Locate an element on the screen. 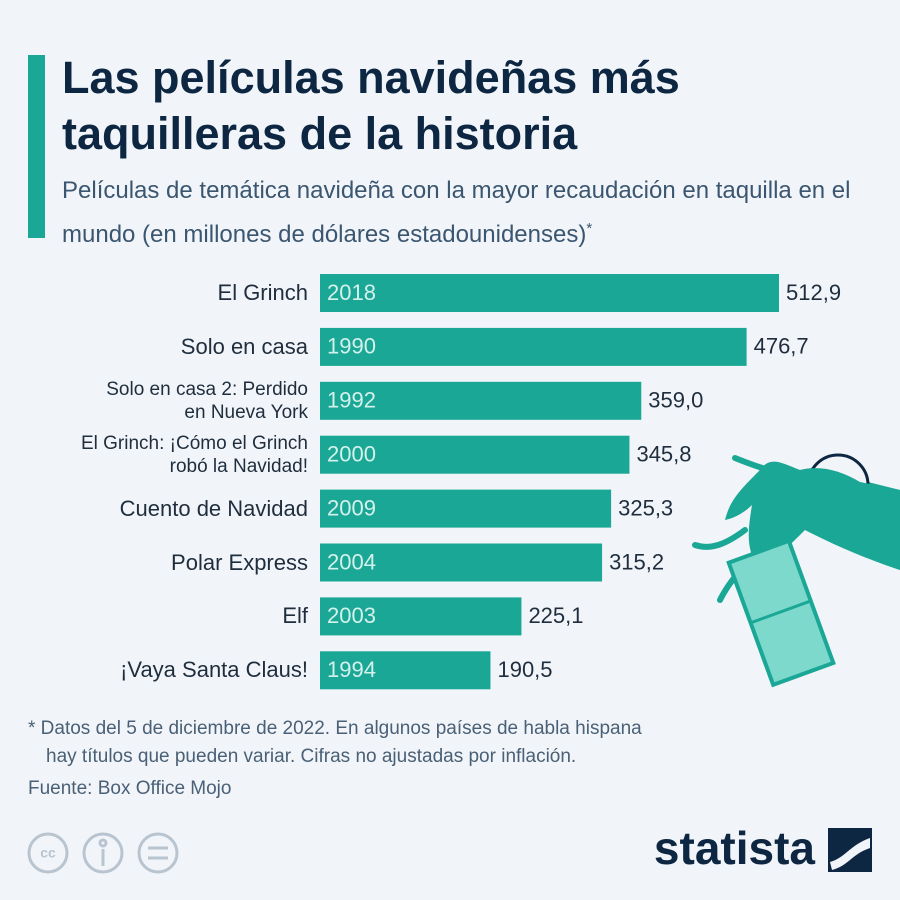  category-label: Solo en casa 2: Perdido en Nueva York is located at coordinates (207, 400).